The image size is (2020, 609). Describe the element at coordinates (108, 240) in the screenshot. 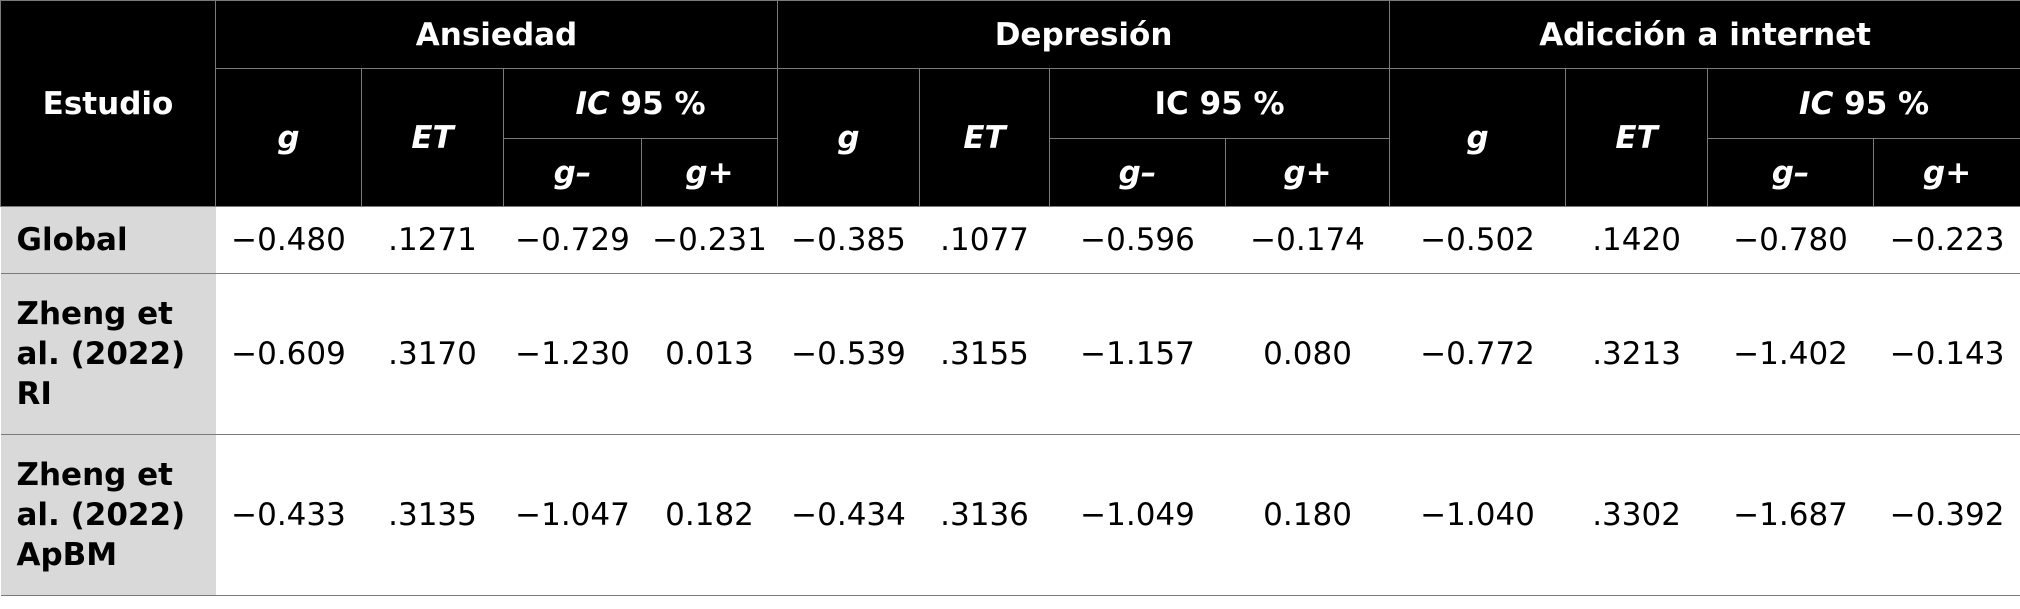

I see `study-name: Global` at that location.